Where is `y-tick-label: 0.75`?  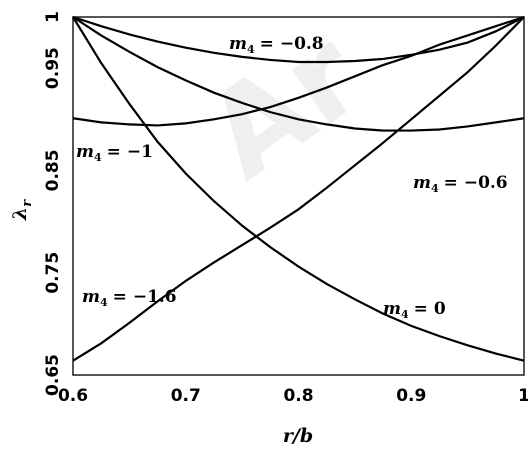
y-tick-label: 0.75 is located at coordinates (53, 273).